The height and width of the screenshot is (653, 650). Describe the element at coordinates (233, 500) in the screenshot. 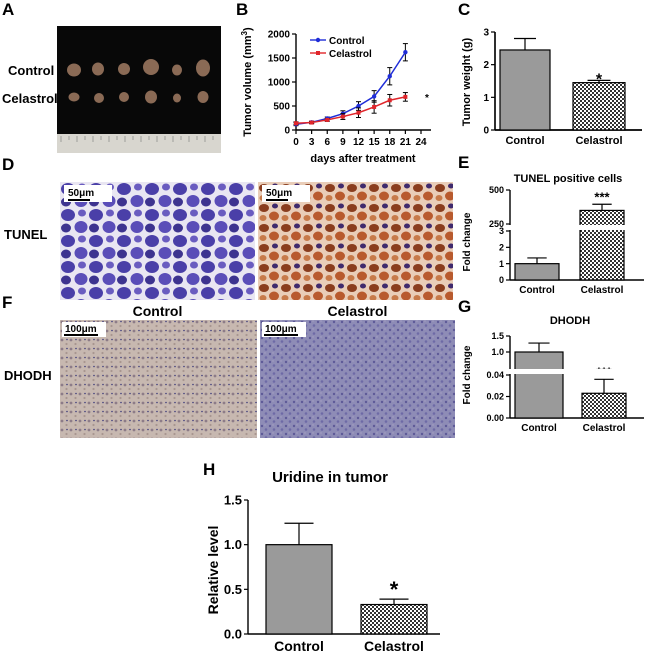

I see `H-body-ytick-label: 1.5` at that location.